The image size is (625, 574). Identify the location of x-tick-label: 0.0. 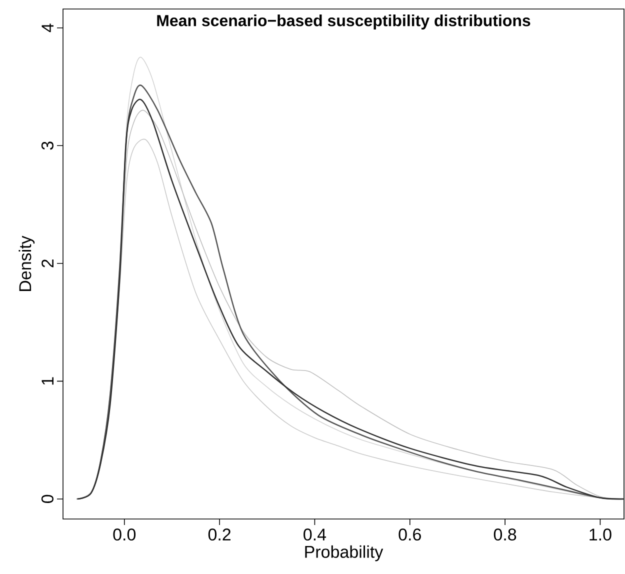
(124, 534).